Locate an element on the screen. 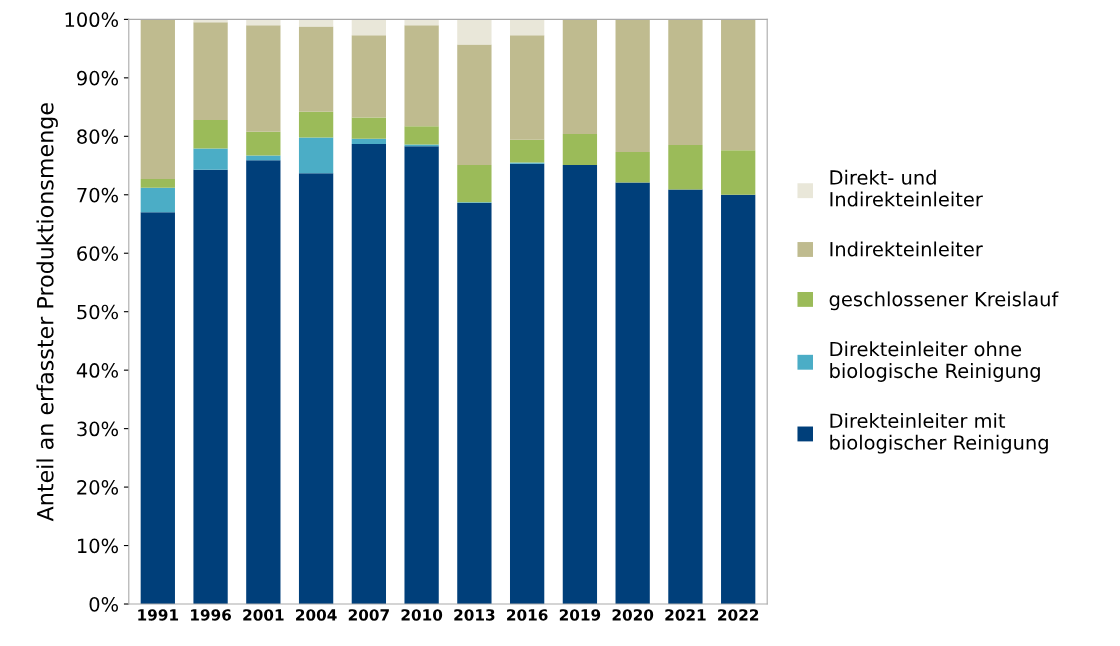  x-tick-label: 1996 is located at coordinates (211, 615).